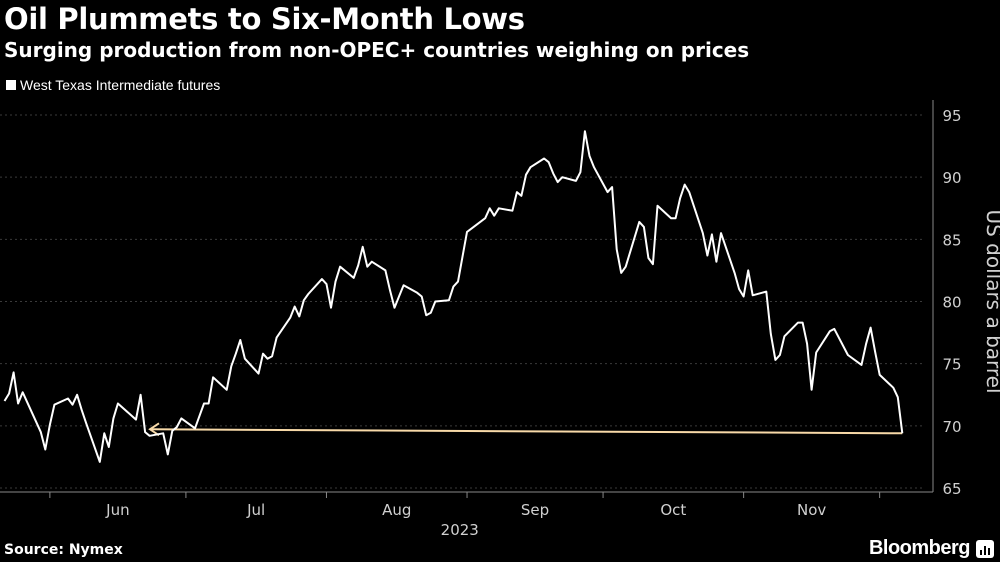  Describe the element at coordinates (255, 510) in the screenshot. I see `x-month-label: Jul` at that location.